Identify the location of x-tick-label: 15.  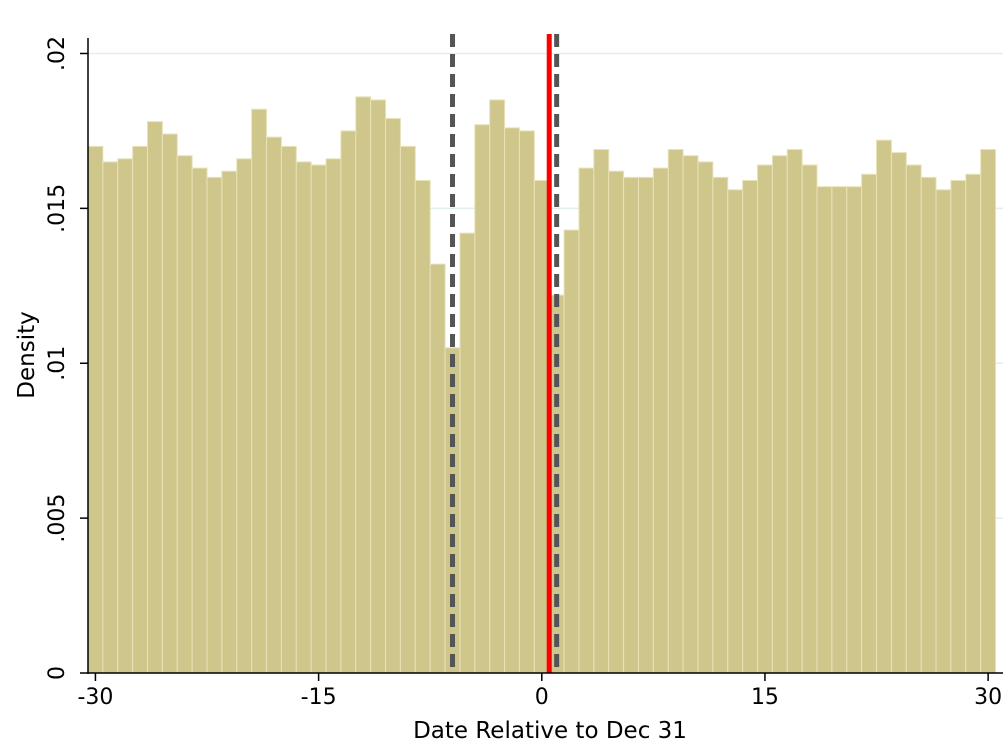
(765, 697).